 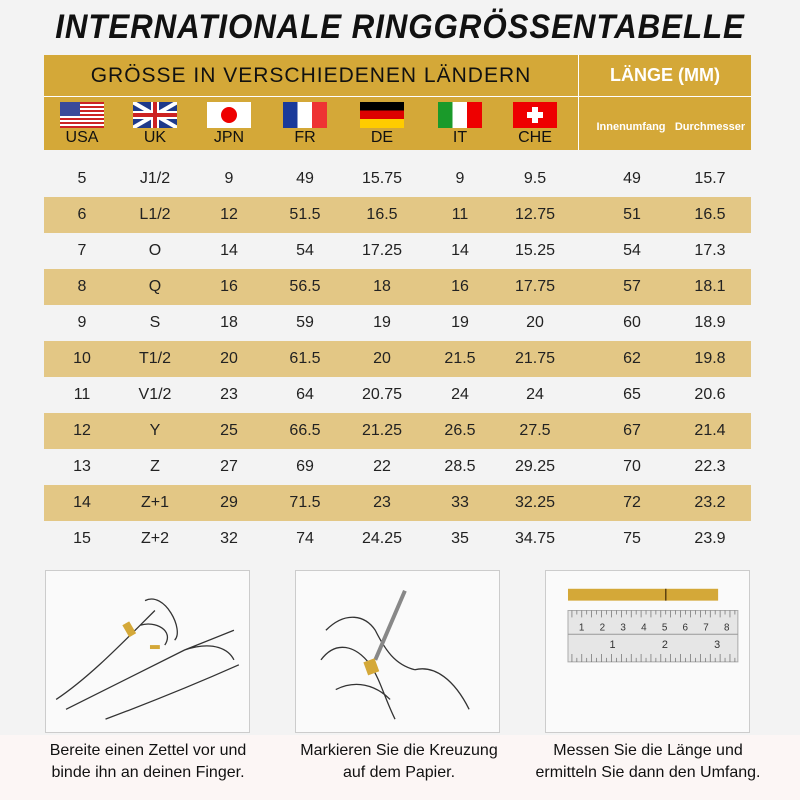 I want to click on page-title: INTERNATIONALE RINGGRÖSSENTABELLE, so click(x=400, y=27).